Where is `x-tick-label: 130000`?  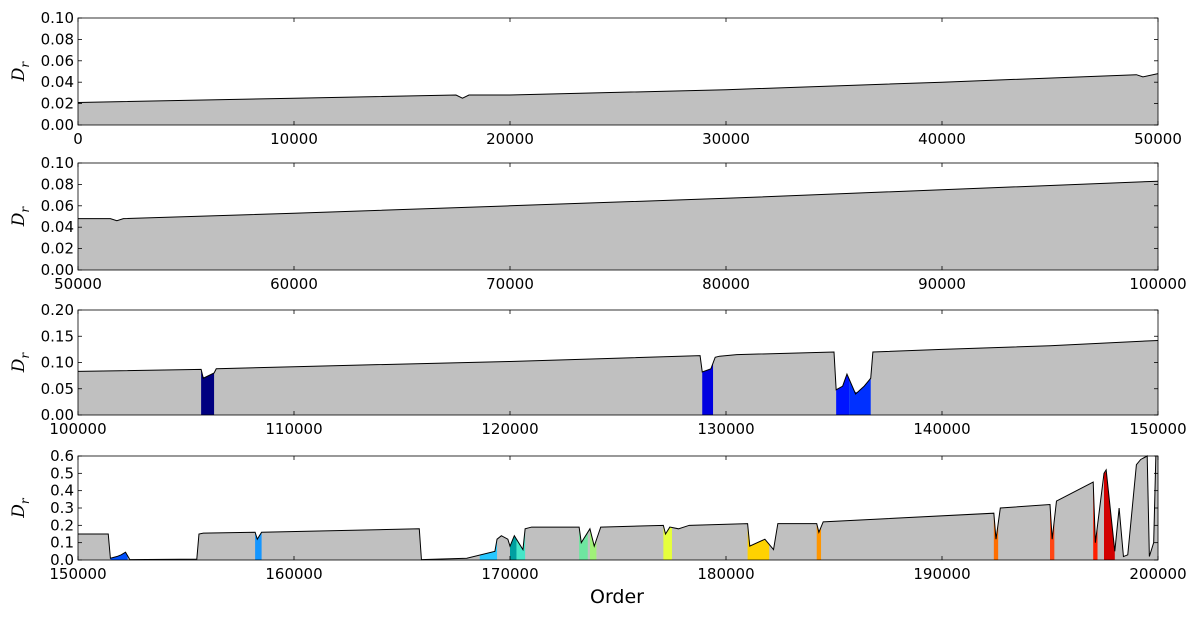
x-tick-label: 130000 is located at coordinates (725, 429).